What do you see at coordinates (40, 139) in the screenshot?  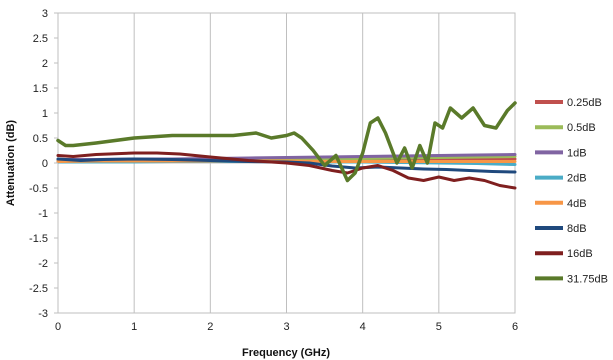 I see `y-tick-label: 0.5` at bounding box center [40, 139].